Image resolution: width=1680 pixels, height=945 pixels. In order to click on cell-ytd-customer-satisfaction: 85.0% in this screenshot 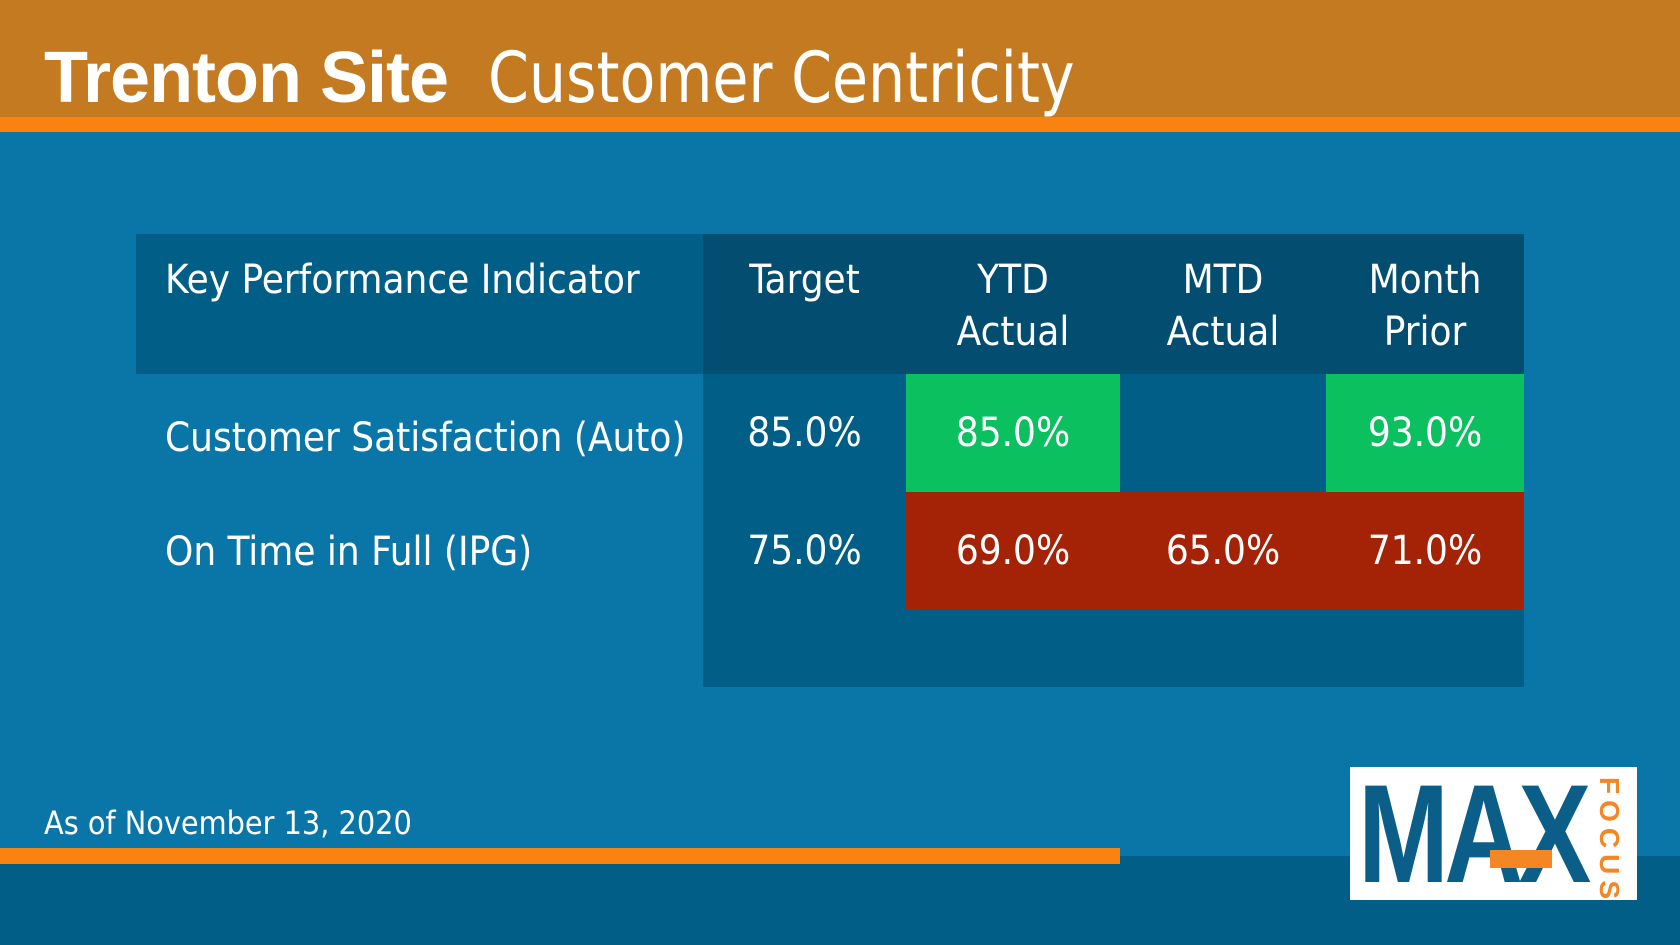, I will do `click(1013, 433)`.